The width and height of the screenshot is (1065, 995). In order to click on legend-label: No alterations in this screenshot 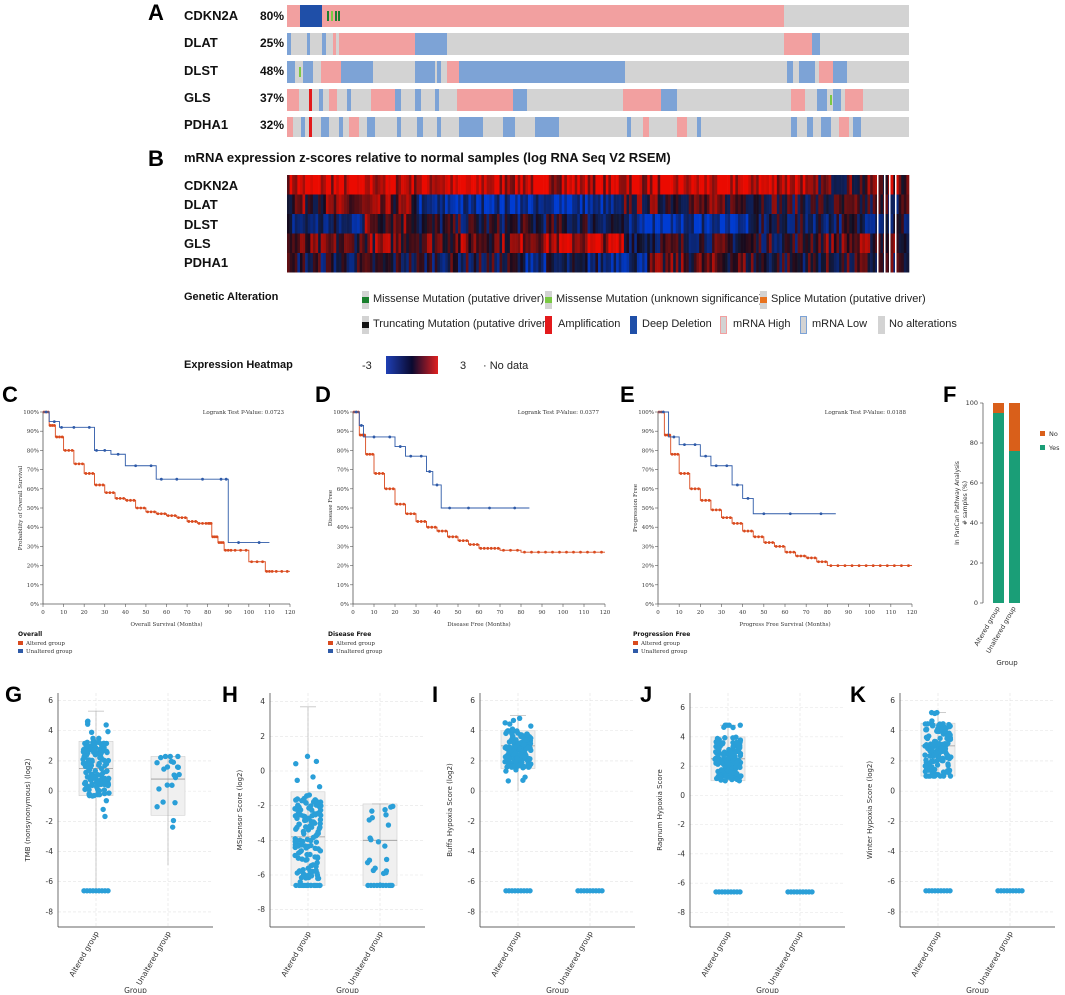, I will do `click(923, 324)`.